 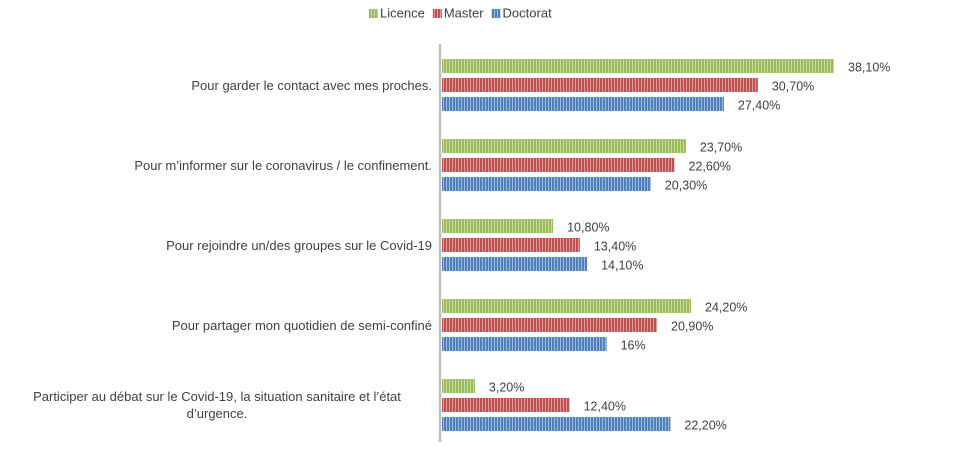 I want to click on legend-label: Doctorat, so click(x=528, y=12).